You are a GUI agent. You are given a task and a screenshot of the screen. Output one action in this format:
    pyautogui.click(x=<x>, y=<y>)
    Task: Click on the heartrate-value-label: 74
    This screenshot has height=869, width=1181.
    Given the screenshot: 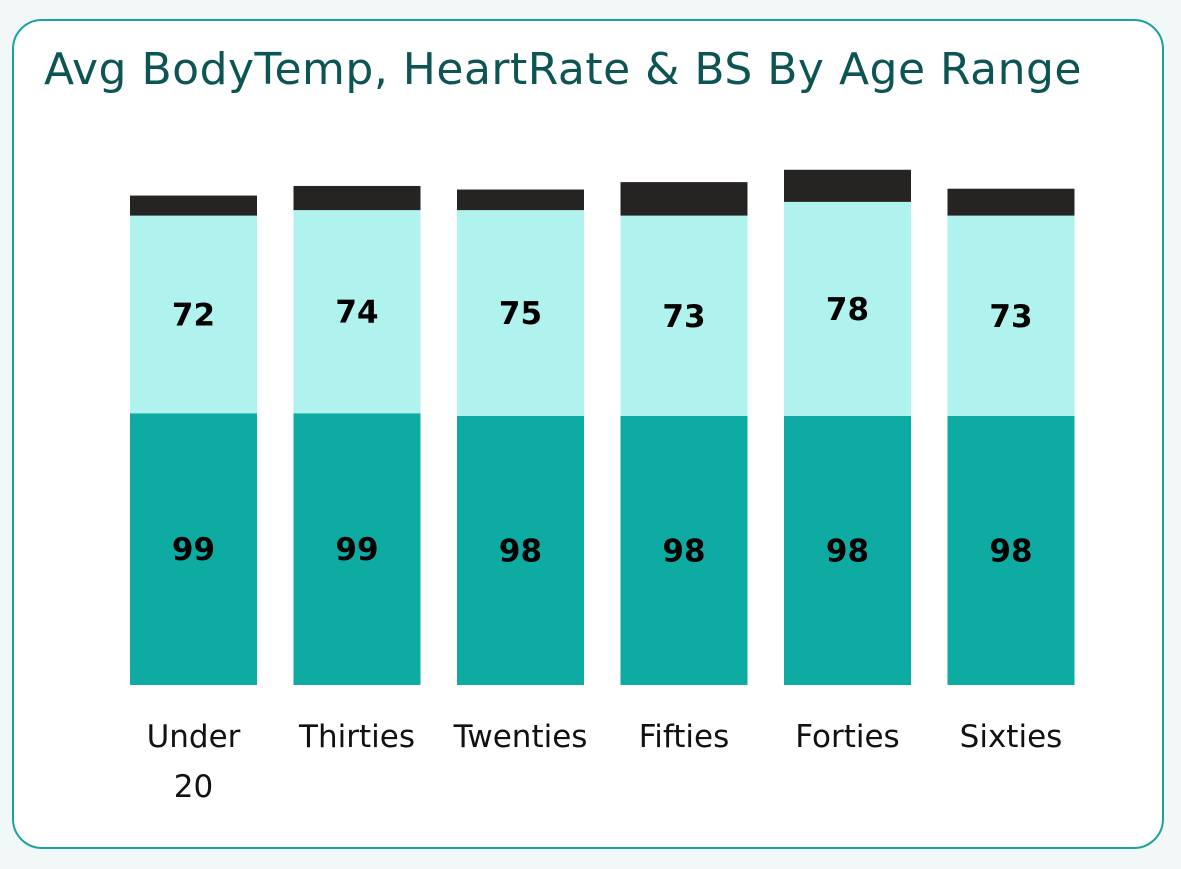 What is the action you would take?
    pyautogui.click(x=356, y=313)
    